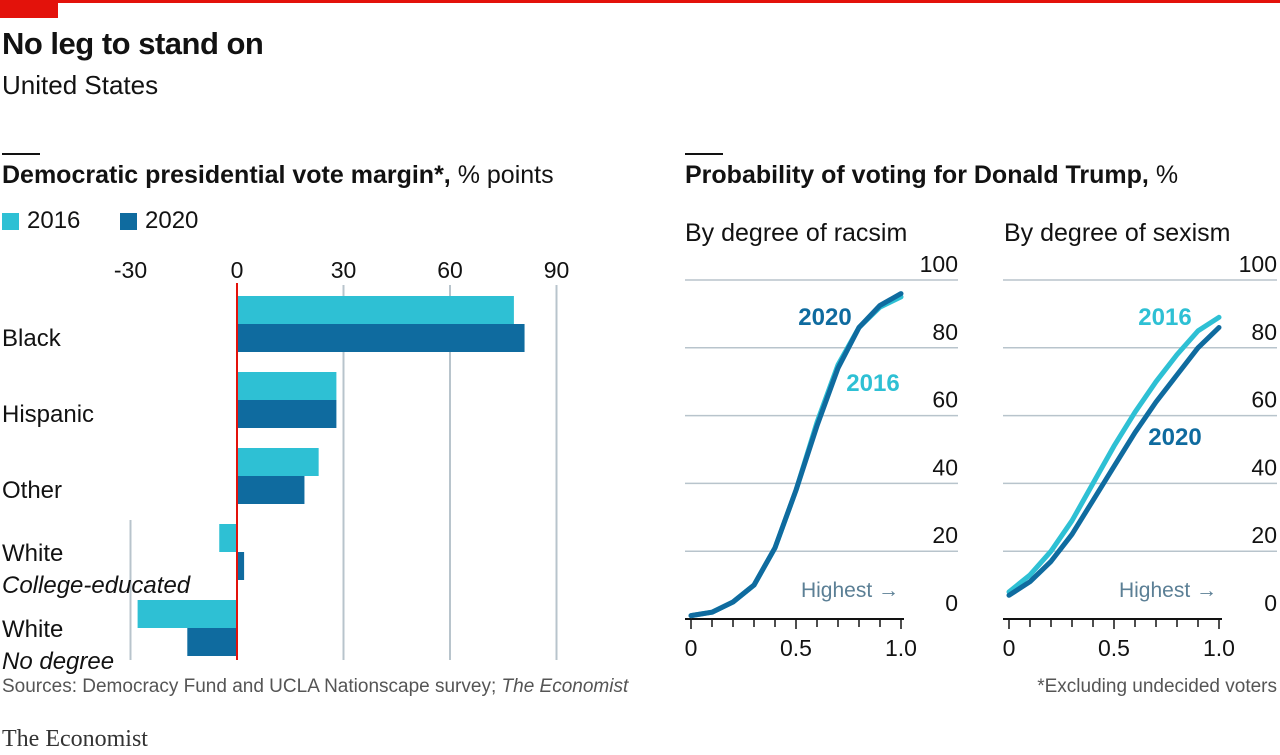  What do you see at coordinates (704, 154) in the screenshot?
I see `right-panel-rule` at bounding box center [704, 154].